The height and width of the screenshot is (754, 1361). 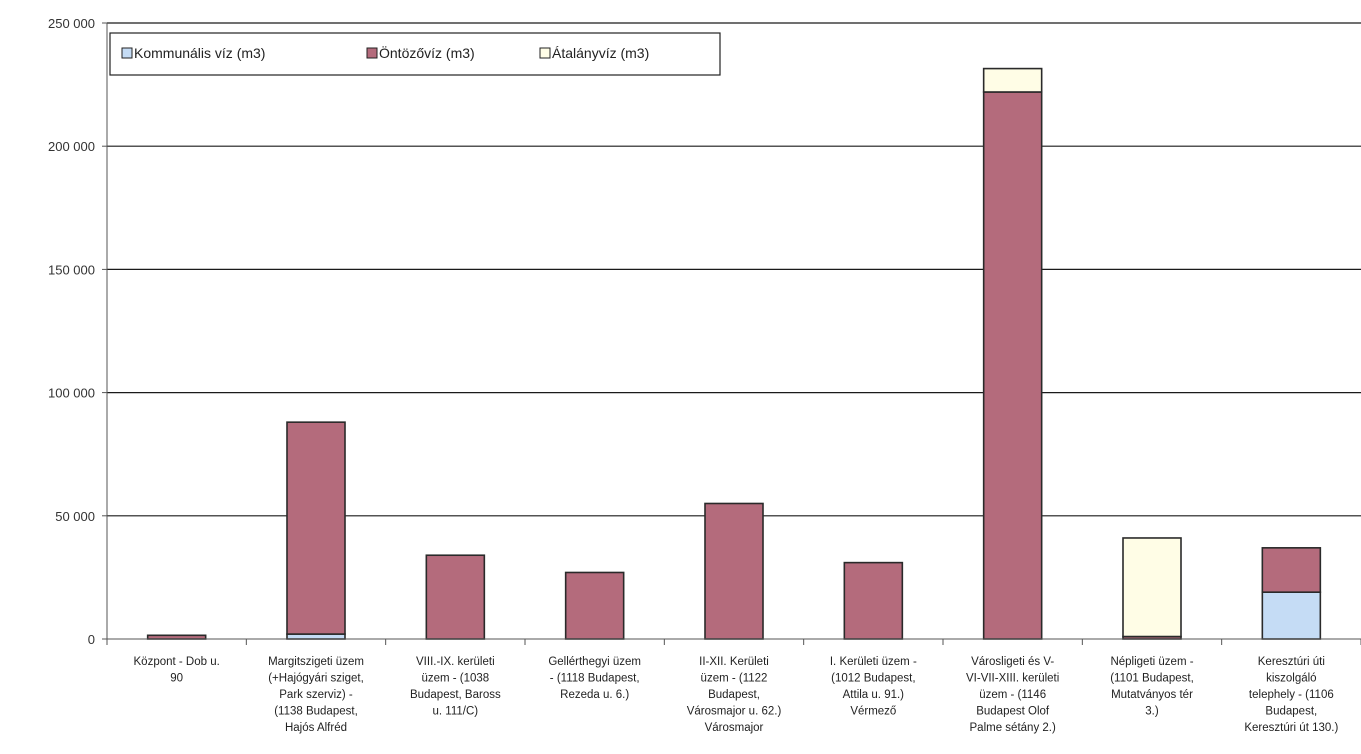 I want to click on y-tick-label-3: 150 000, so click(x=71, y=269).